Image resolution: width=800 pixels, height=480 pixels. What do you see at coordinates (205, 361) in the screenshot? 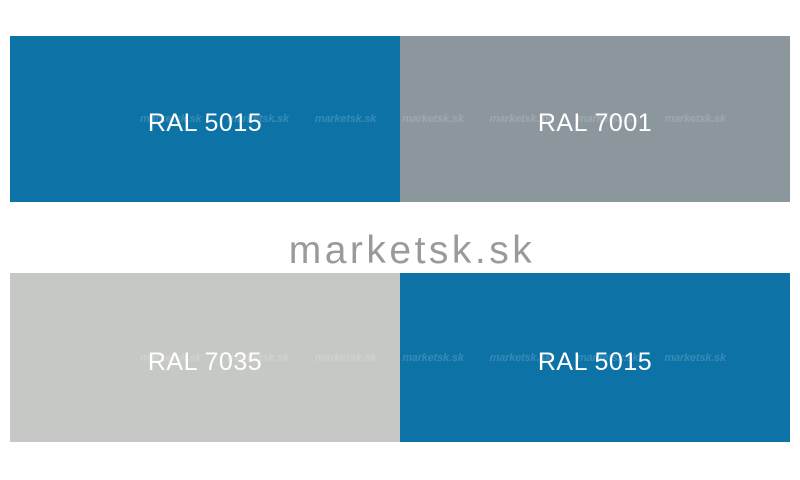
I see `swatch-label-ral-7035: RAL 7035` at bounding box center [205, 361].